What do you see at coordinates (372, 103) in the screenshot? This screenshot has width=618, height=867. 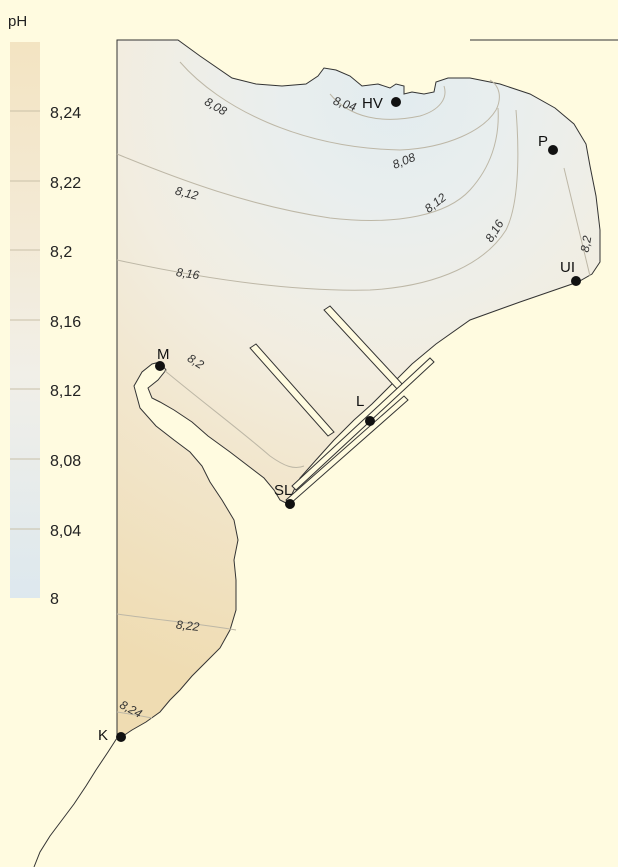 I see `station-label: HV` at bounding box center [372, 103].